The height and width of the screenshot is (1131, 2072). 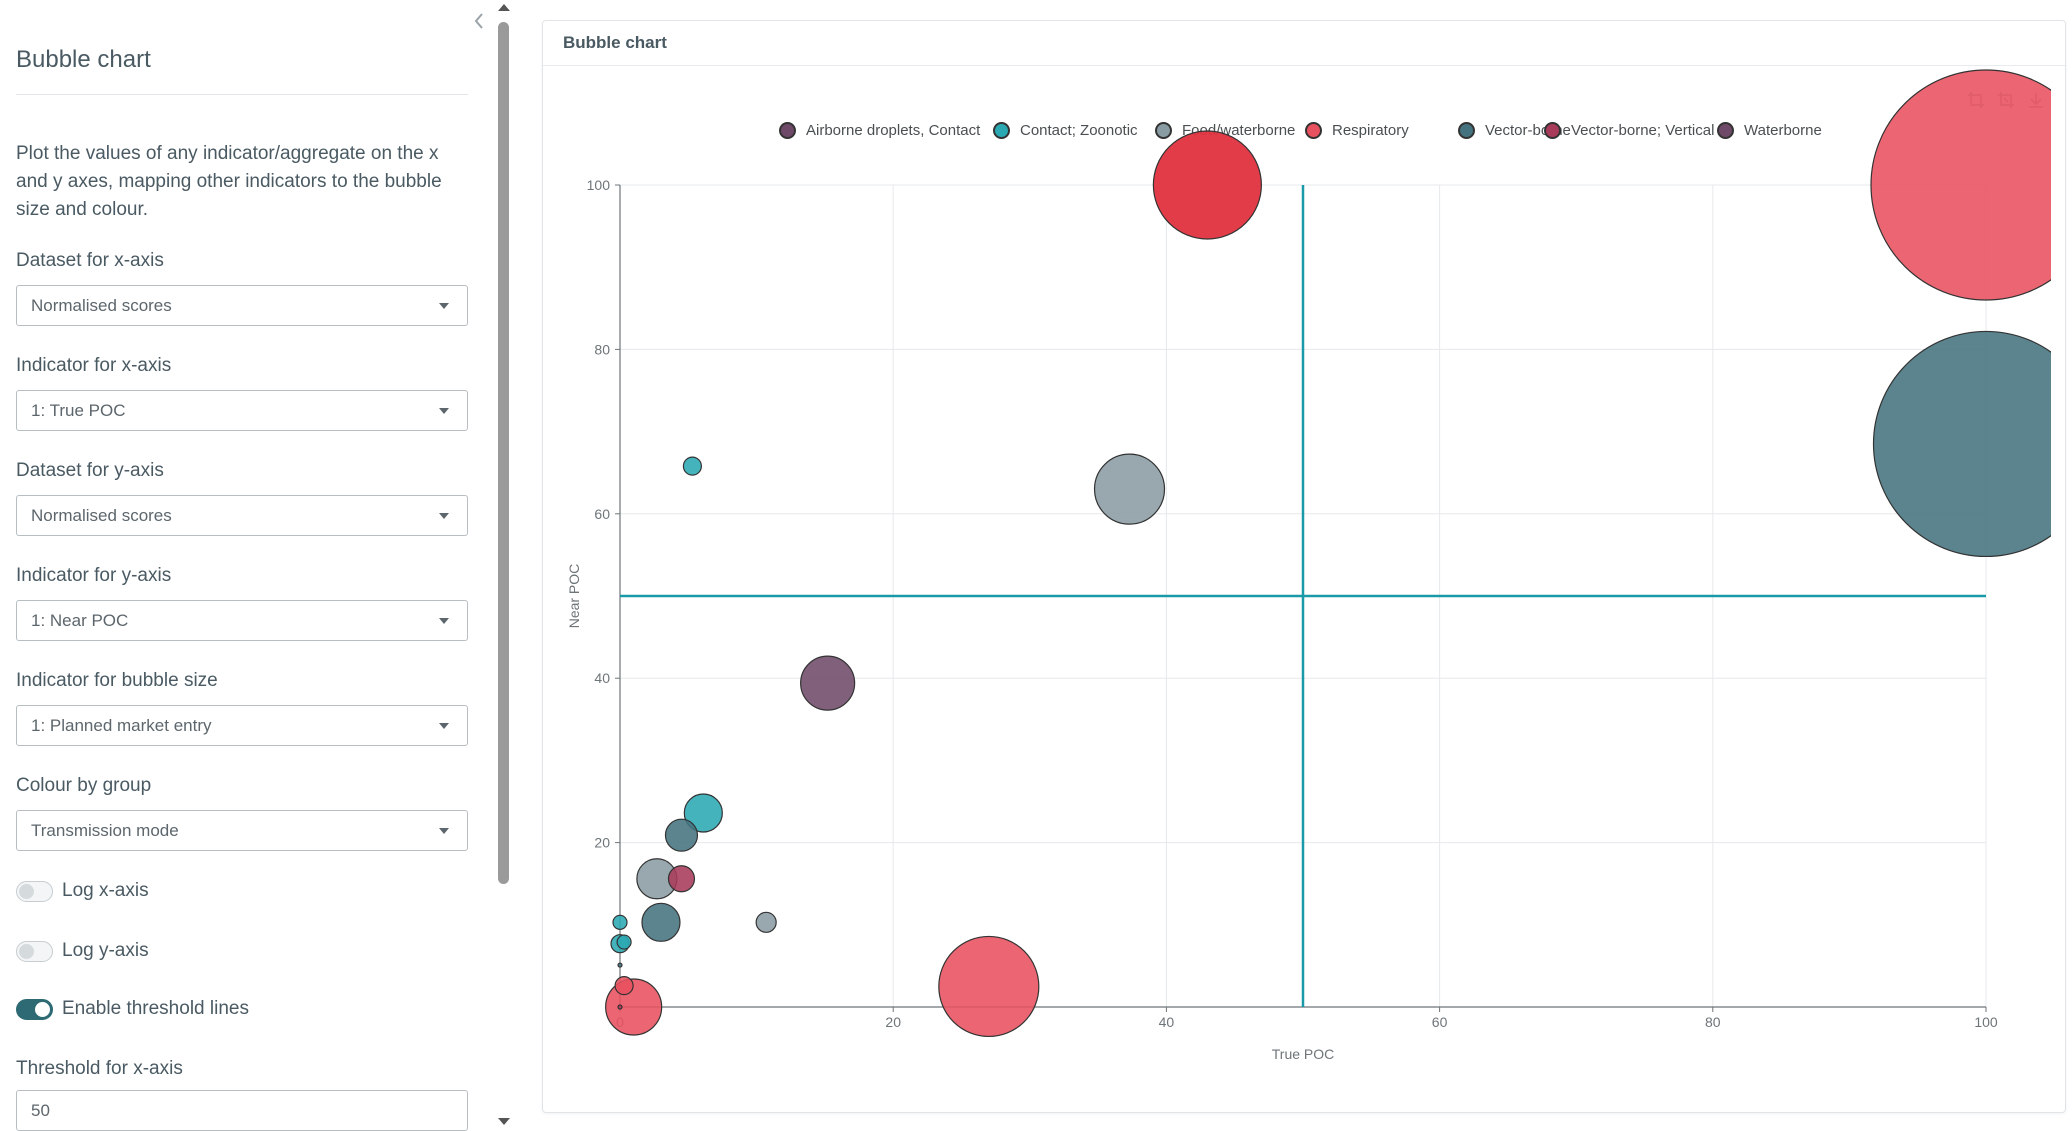 I want to click on x-dataset-value: Normalised scores, so click(x=101, y=305).